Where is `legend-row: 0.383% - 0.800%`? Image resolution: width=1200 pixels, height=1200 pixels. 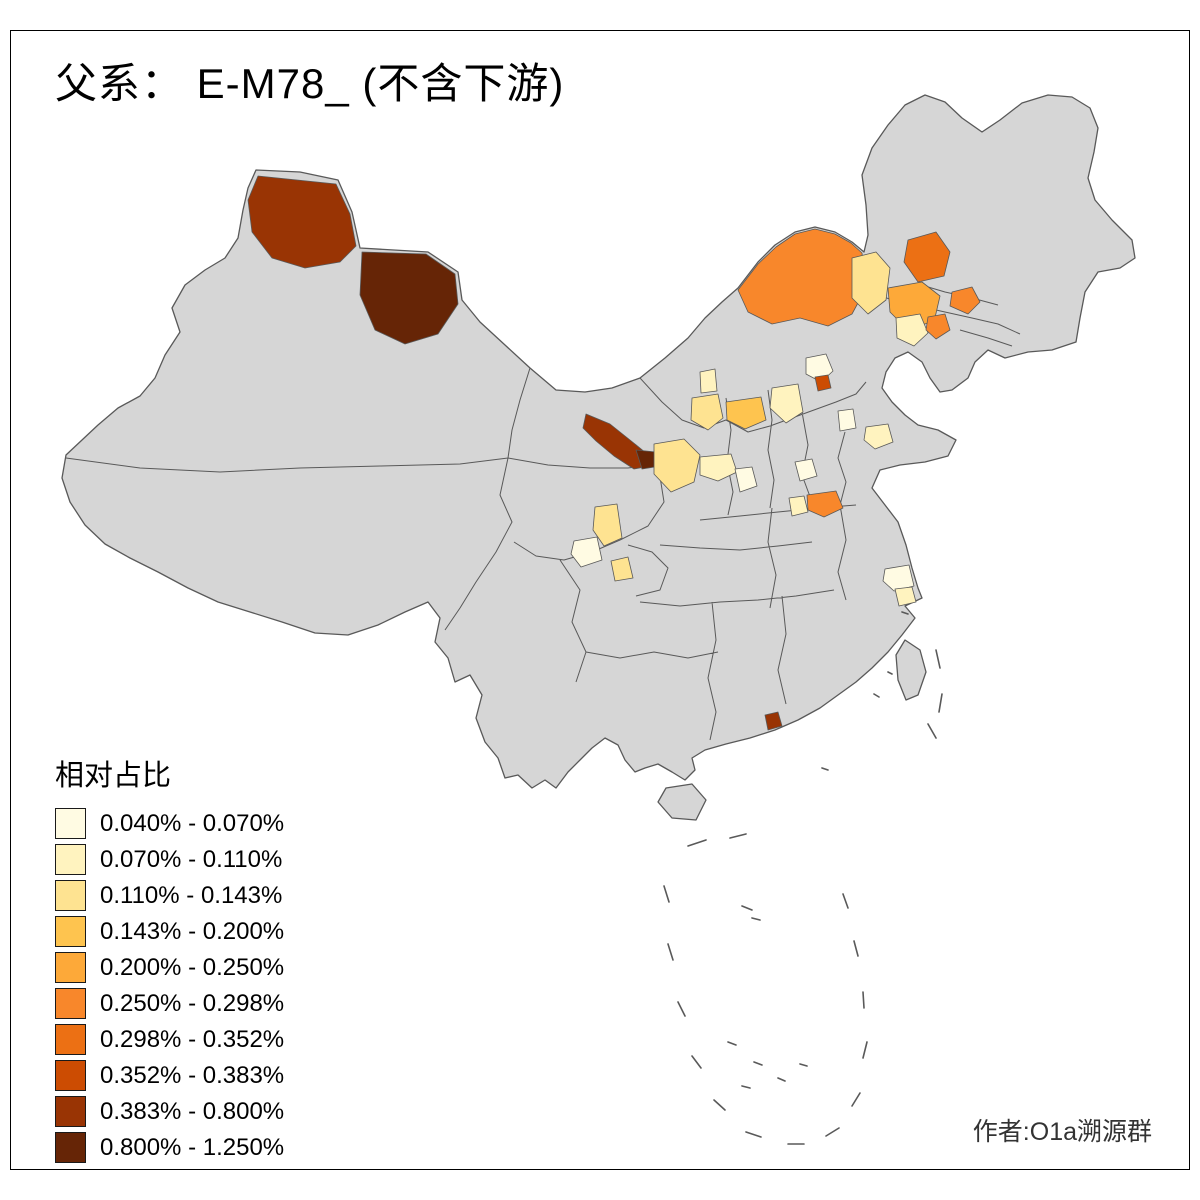 legend-row: 0.383% - 0.800% is located at coordinates (169, 1111).